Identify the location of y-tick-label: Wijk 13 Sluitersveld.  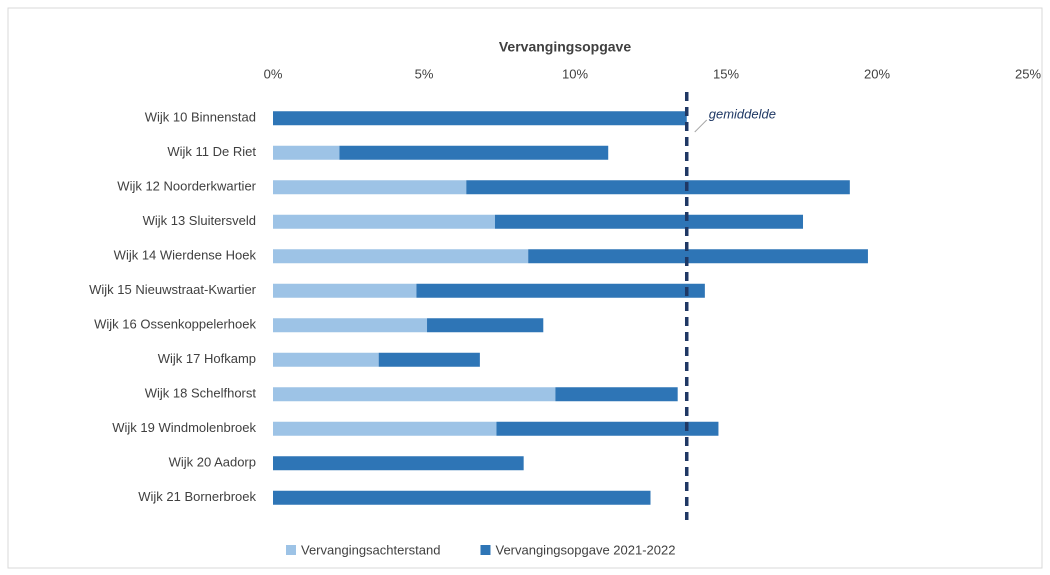
(199, 220).